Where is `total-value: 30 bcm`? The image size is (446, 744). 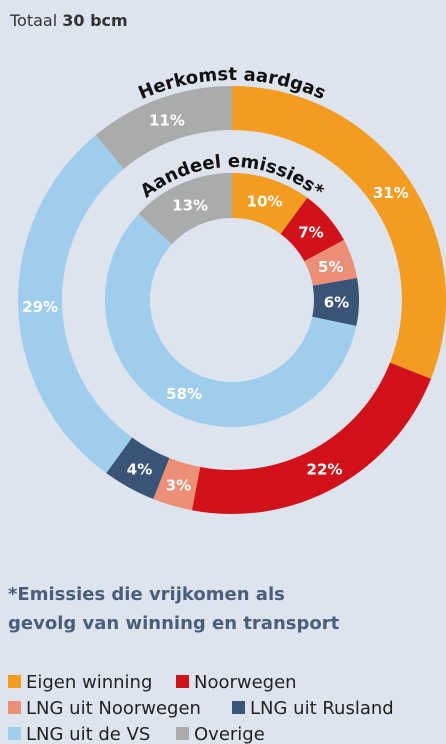
total-value: 30 bcm is located at coordinates (94, 20).